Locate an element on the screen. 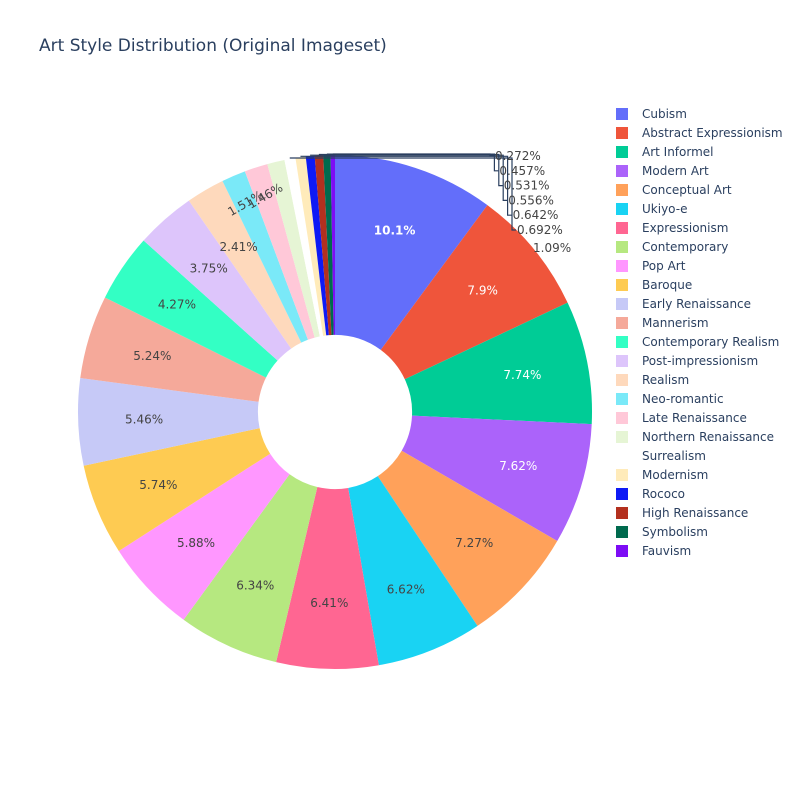 This screenshot has height=800, width=800. legend-label: Conceptual Art is located at coordinates (687, 190).